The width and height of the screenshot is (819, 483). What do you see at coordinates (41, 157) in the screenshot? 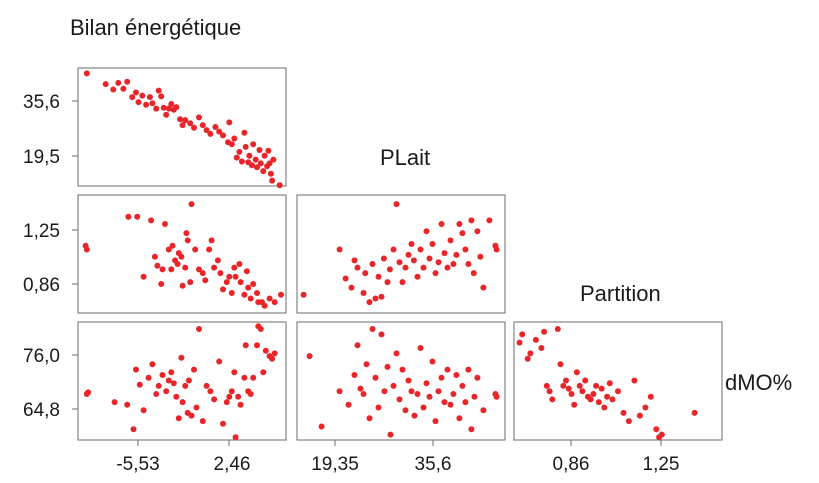
I see `ytick-label: 19,5` at bounding box center [41, 157].